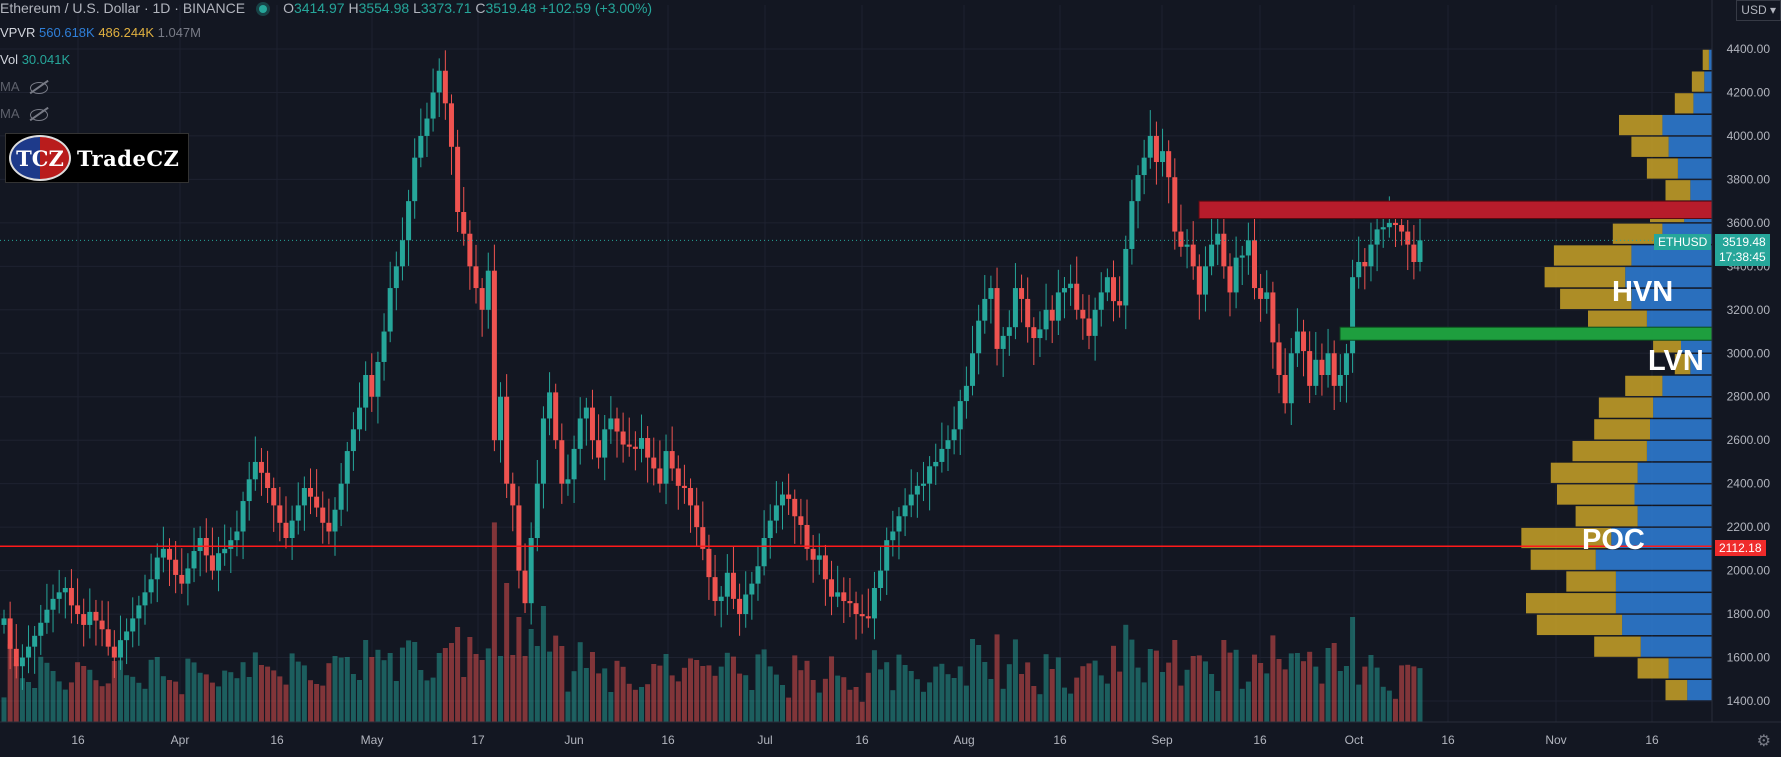 Image resolution: width=1781 pixels, height=757 pixels. I want to click on symbol-tag: ETHUSD, so click(1683, 242).